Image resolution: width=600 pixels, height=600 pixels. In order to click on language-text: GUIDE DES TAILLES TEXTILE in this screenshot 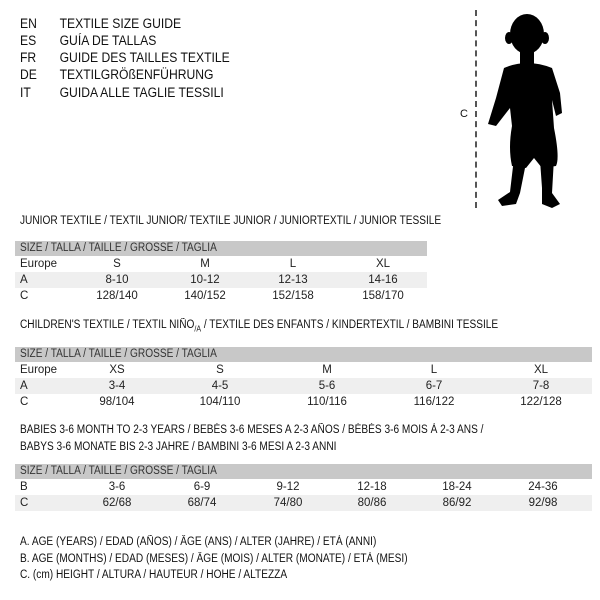, I will do `click(144, 57)`.